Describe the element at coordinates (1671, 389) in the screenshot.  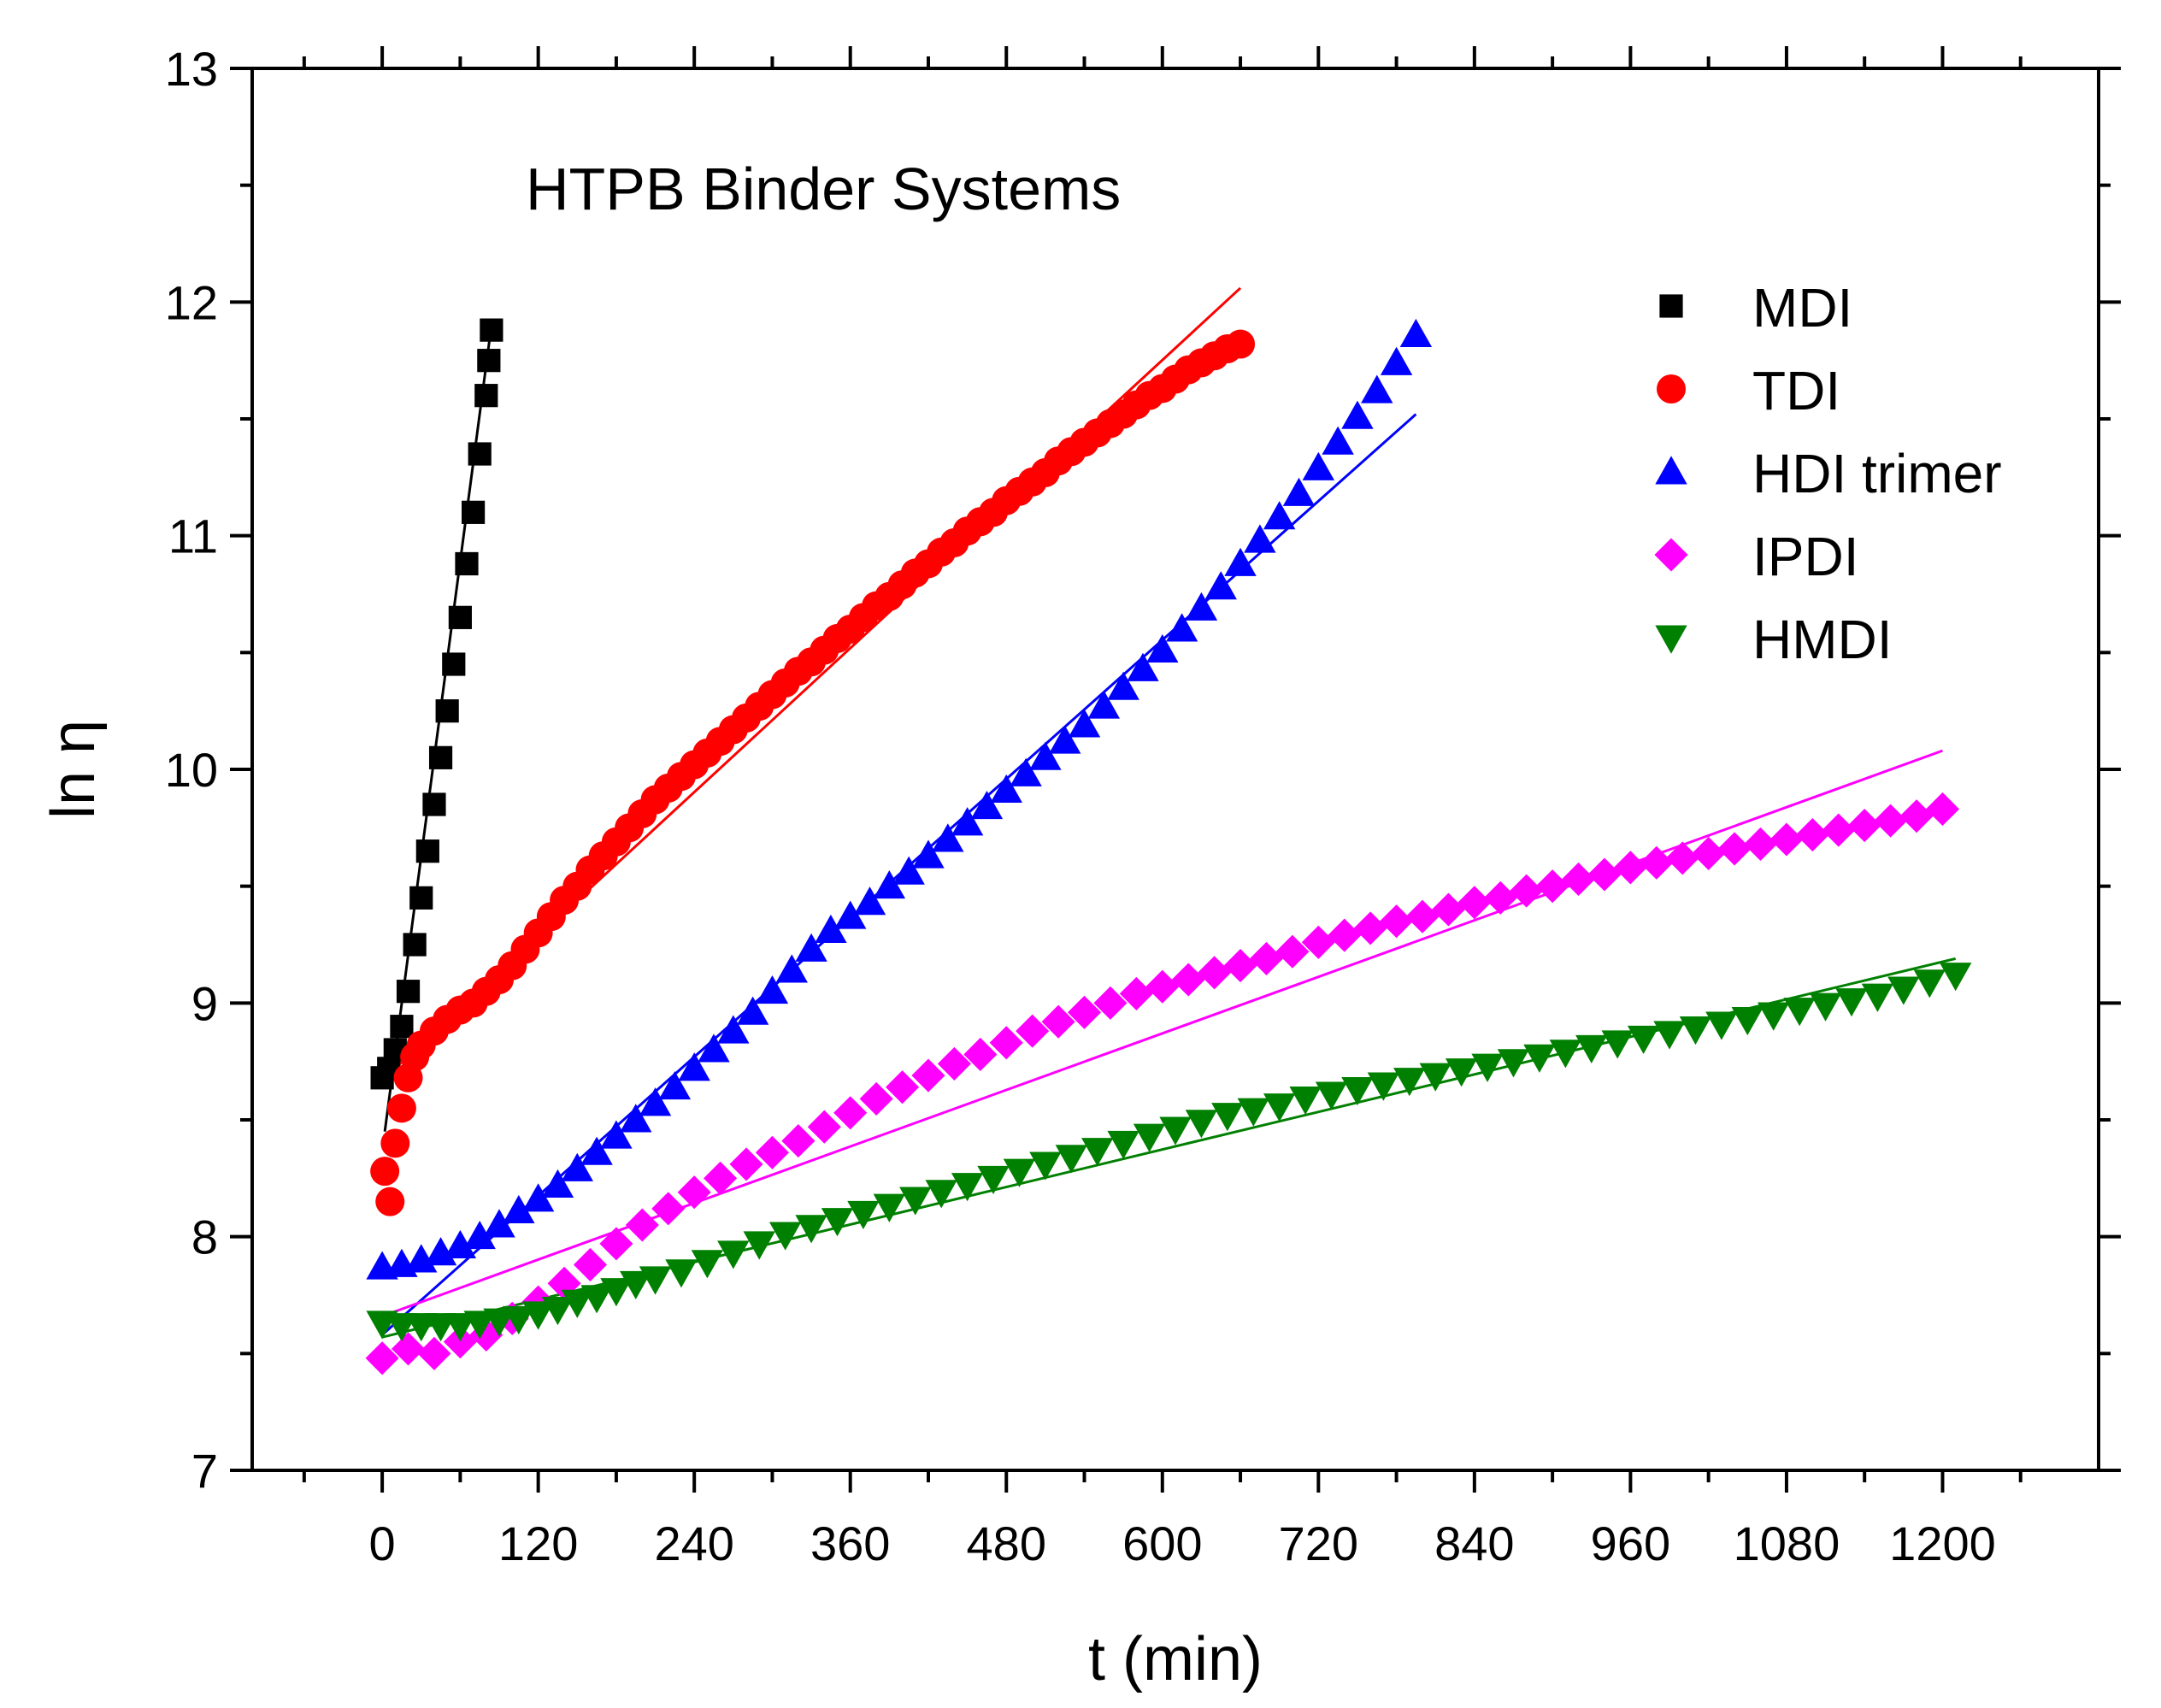
I see `legend-marker-tdi` at that location.